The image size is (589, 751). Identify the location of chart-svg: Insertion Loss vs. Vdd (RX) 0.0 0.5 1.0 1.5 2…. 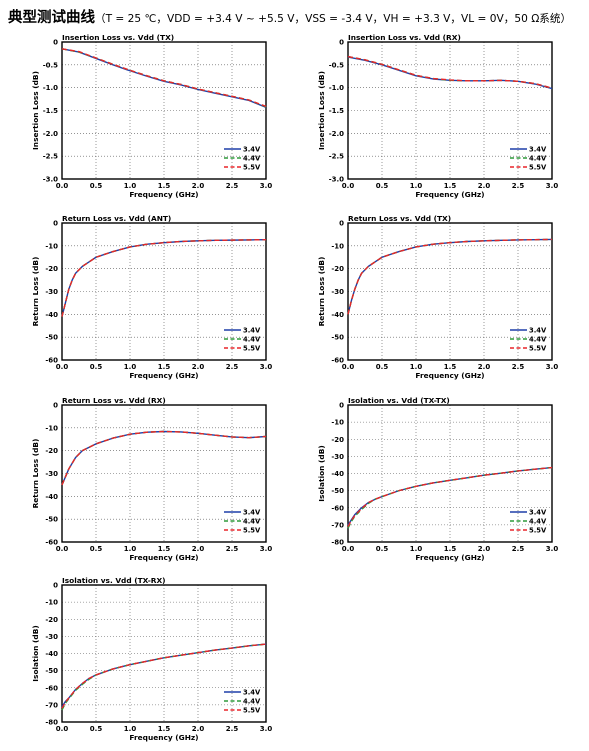
(438, 116).